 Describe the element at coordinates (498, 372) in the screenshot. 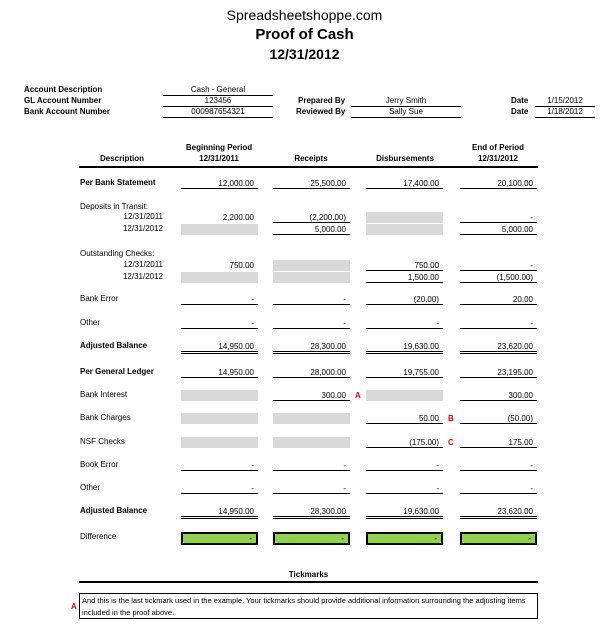

I see `value-cell: 23,195.00` at that location.